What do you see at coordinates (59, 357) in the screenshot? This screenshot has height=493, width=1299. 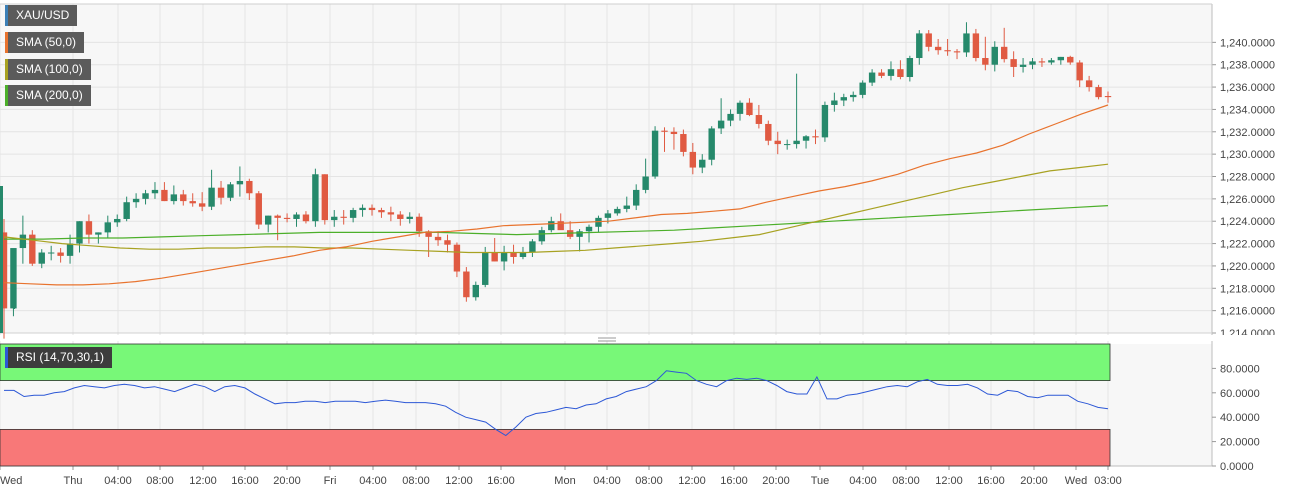 I see `legend-rsi: RSI (14,70,30,1)` at bounding box center [59, 357].